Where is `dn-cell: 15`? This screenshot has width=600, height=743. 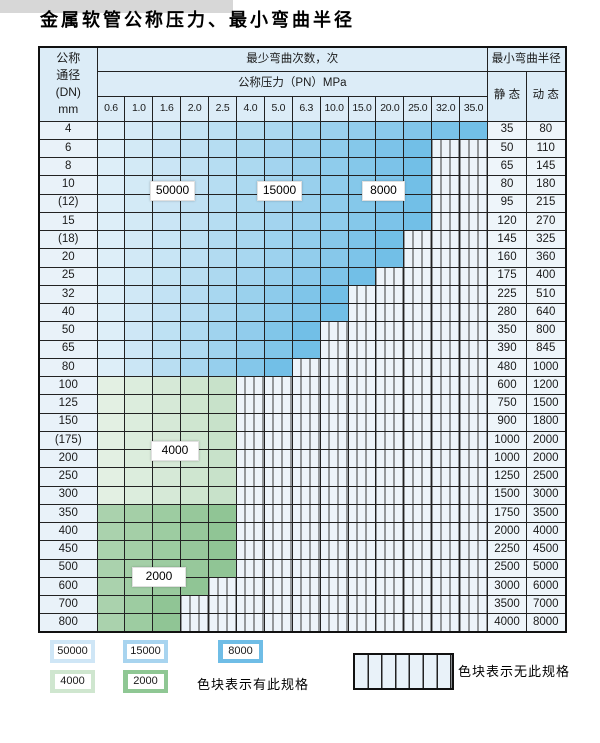
dn-cell: 15 is located at coordinates (68, 221).